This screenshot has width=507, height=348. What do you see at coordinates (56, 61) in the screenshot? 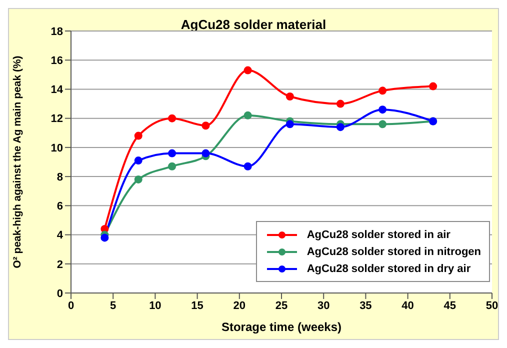
I see `y-tick-label: 16` at bounding box center [56, 61].